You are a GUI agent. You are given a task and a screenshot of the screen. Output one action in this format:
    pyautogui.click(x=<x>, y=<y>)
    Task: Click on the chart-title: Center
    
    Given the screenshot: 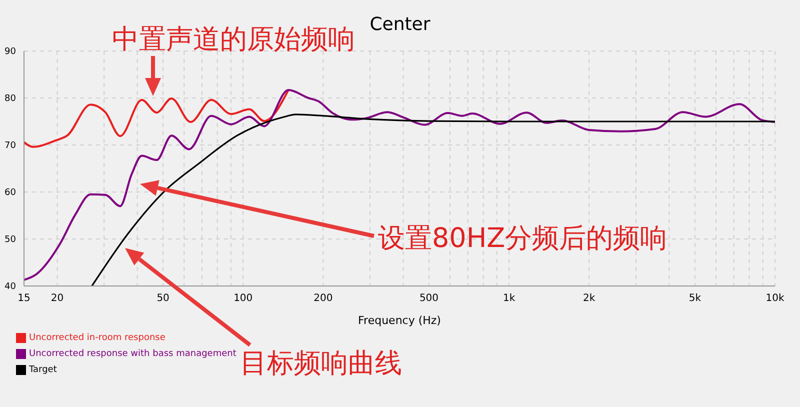 What is the action you would take?
    pyautogui.click(x=400, y=24)
    